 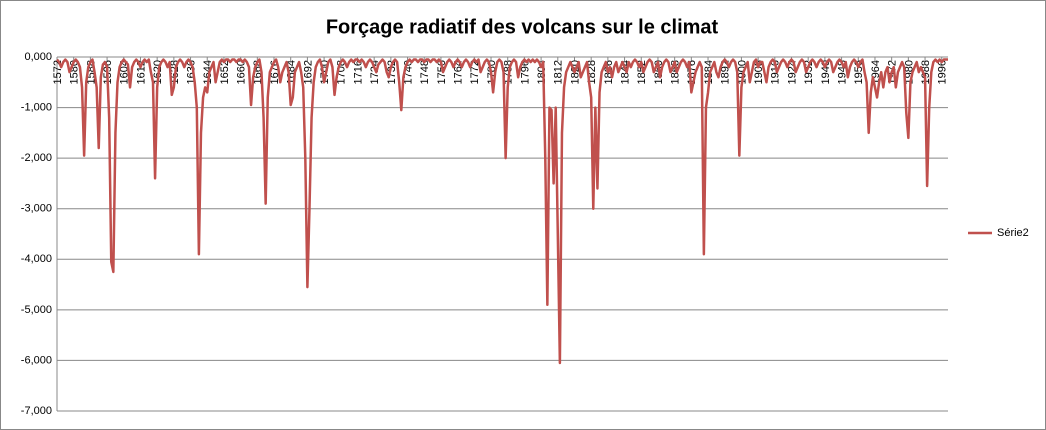 What do you see at coordinates (943, 72) in the screenshot?
I see `x-tick-label: 1996` at bounding box center [943, 72].